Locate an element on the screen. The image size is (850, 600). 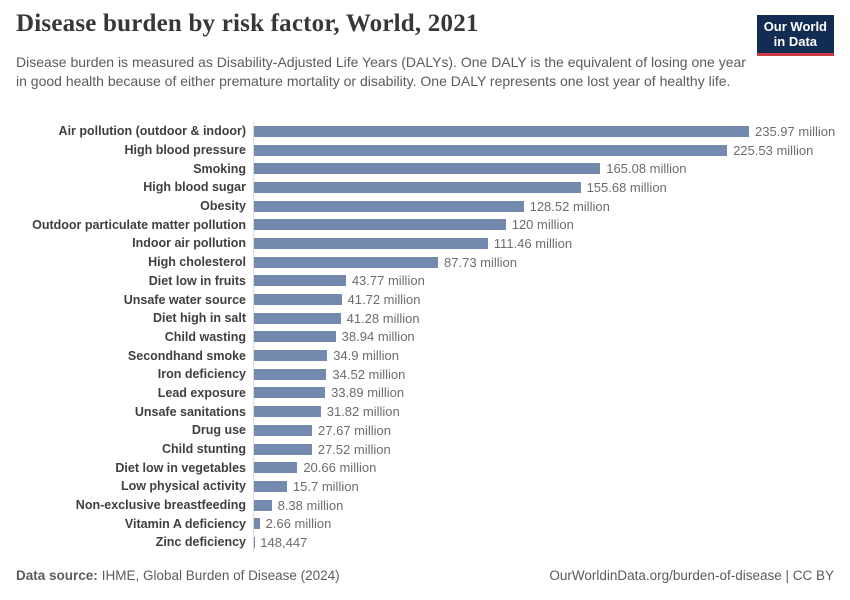
plot-area: 128.52 million is located at coordinates (543, 206).